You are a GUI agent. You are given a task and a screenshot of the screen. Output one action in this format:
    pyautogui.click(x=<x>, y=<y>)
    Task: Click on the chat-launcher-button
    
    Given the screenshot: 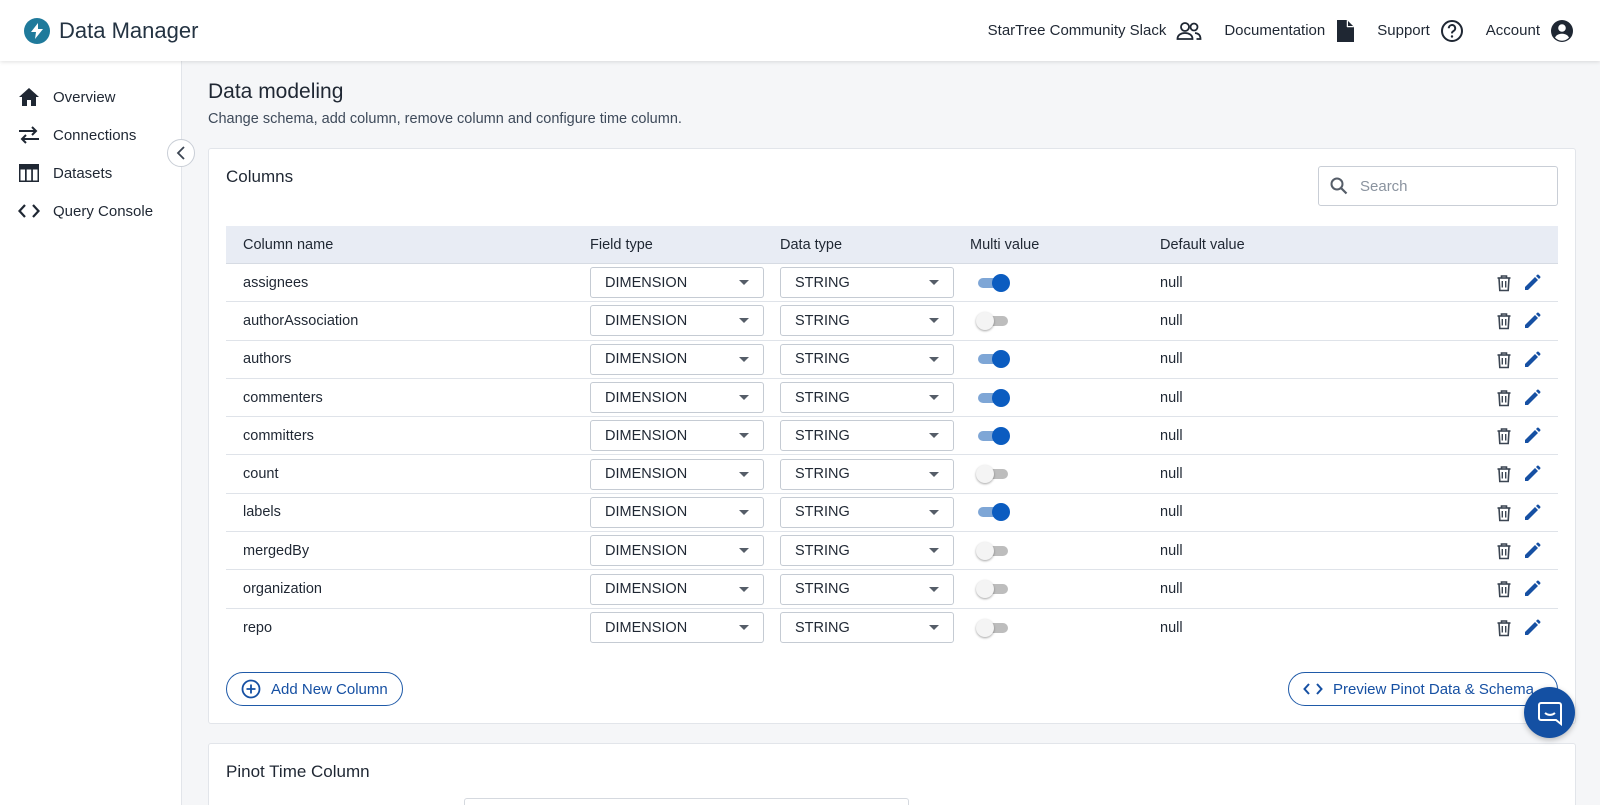 What is the action you would take?
    pyautogui.click(x=1549, y=712)
    